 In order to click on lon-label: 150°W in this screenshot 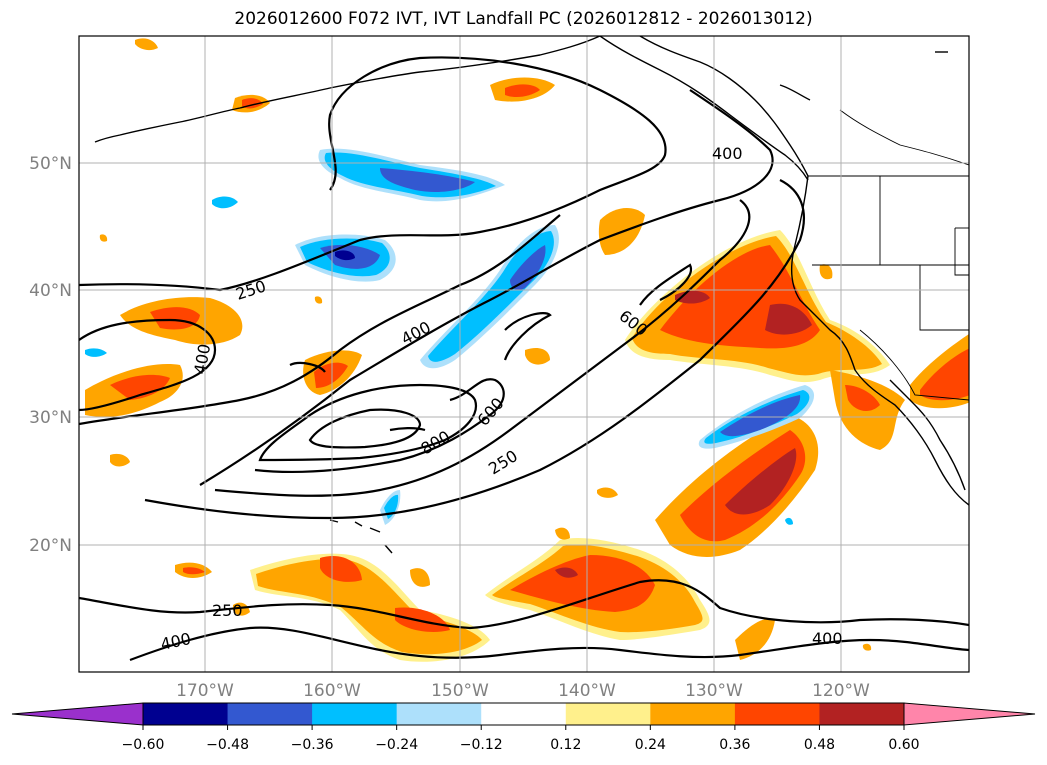, I will do `click(460, 691)`.